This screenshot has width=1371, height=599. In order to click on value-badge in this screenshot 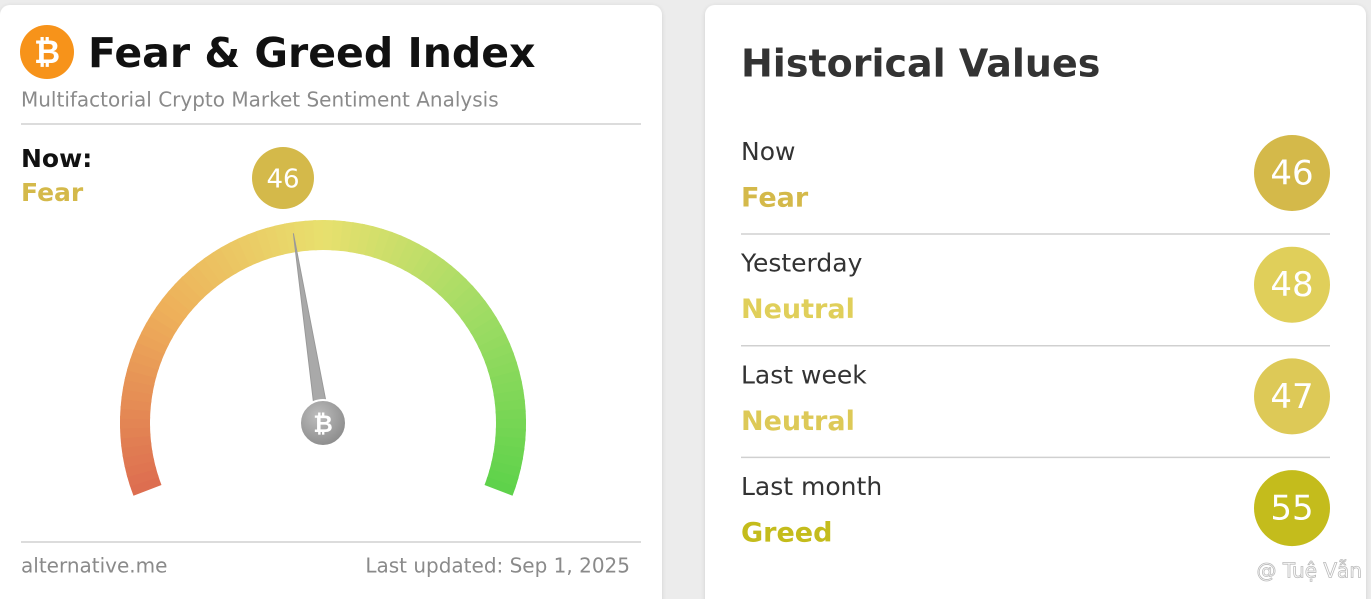, I will do `click(283, 178)`.